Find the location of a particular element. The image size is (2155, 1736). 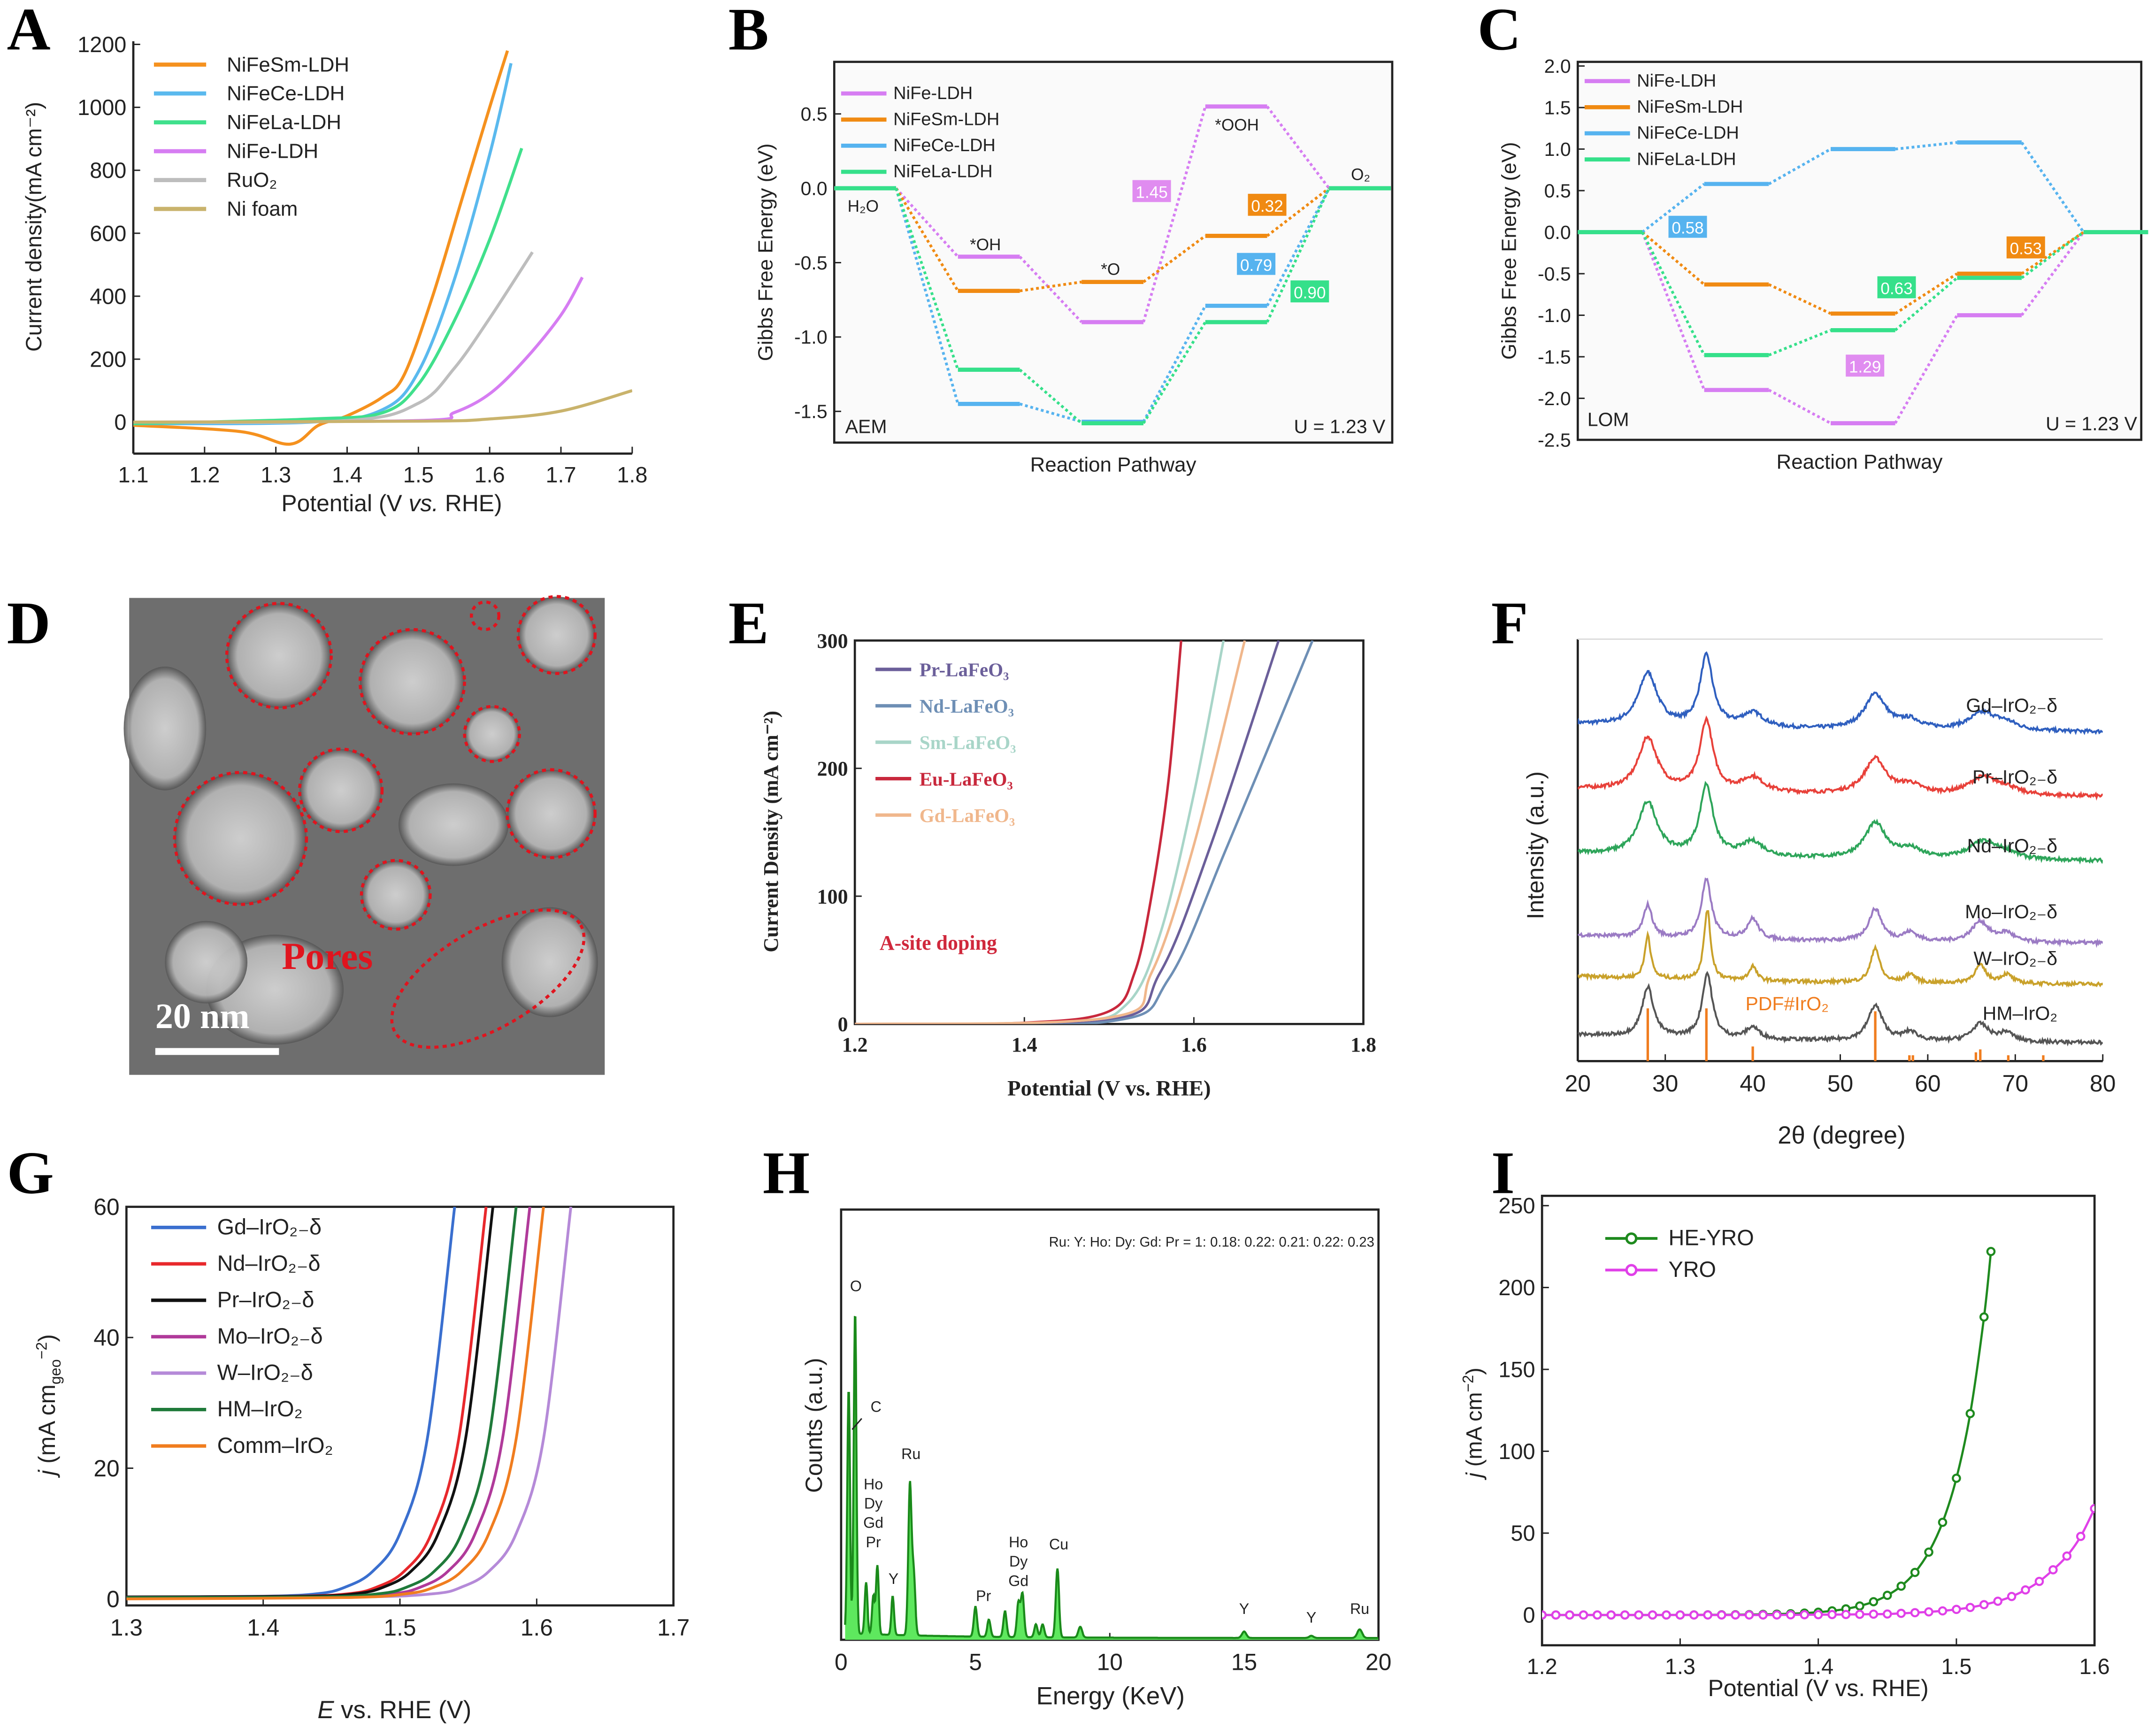

series-line-prlafeo is located at coordinates (1067, 832).